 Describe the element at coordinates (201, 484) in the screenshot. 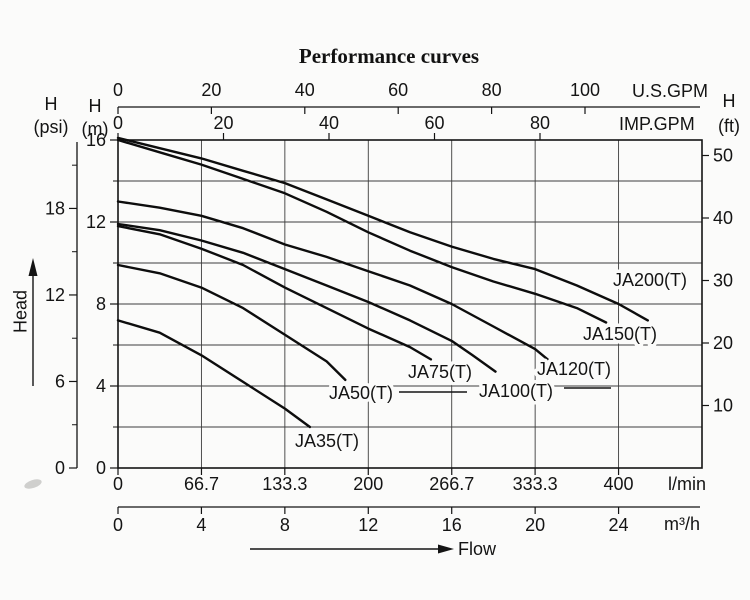

I see `svg-text: 66.7` at that location.